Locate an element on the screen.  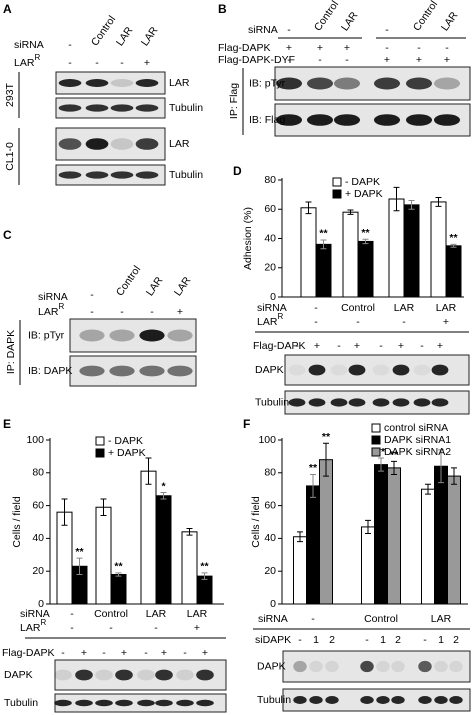
y-tick-label: 80 is located at coordinates (270, 180).